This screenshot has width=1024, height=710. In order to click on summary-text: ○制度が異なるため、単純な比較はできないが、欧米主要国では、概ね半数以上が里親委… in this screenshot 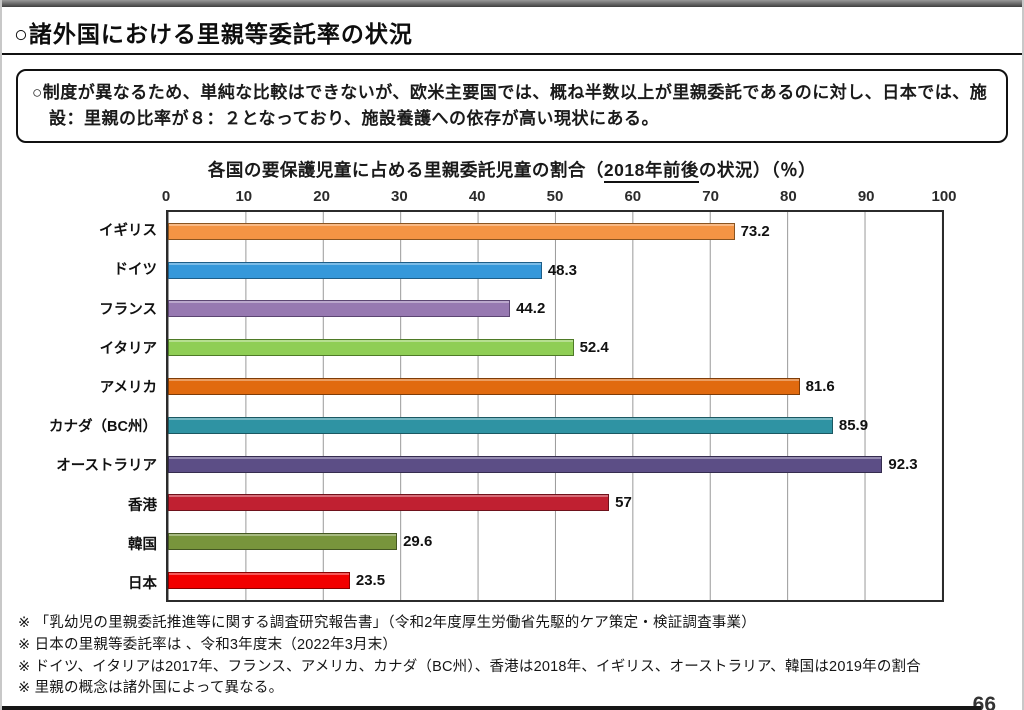, I will do `click(510, 106)`.